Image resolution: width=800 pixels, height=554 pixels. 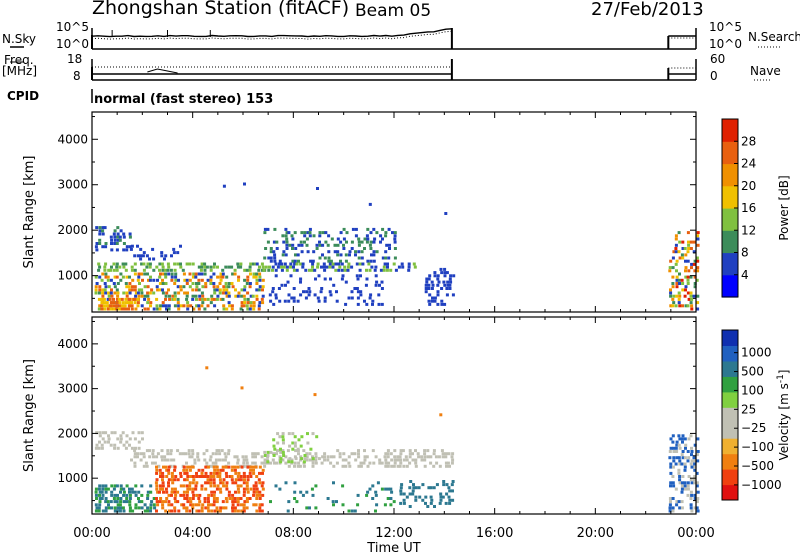 What do you see at coordinates (783, 415) in the screenshot?
I see `velocity-colorbar-label: Velocity [m s-1]` at bounding box center [783, 415].